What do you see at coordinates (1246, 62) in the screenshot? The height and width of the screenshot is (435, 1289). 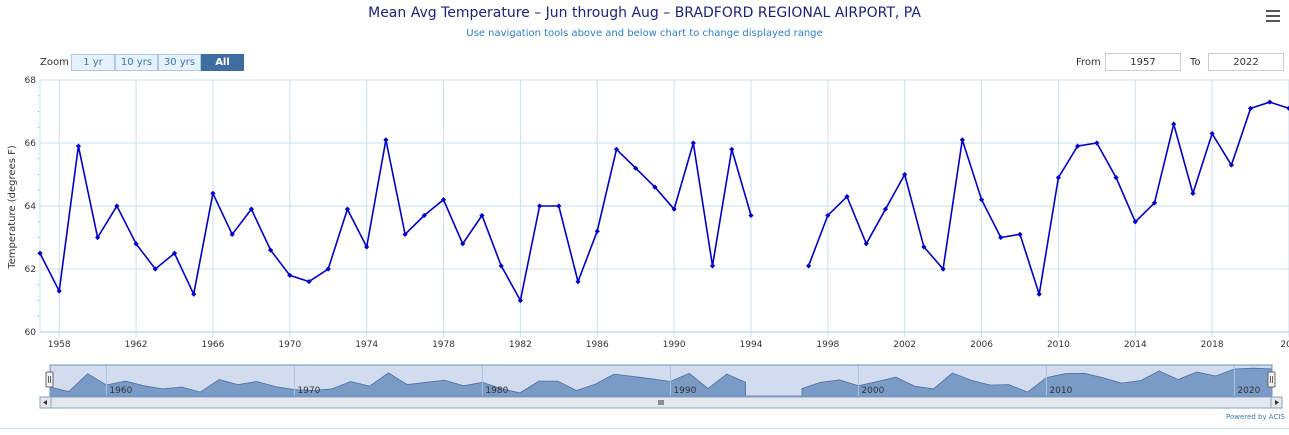 I see `to-date-input` at bounding box center [1246, 62].